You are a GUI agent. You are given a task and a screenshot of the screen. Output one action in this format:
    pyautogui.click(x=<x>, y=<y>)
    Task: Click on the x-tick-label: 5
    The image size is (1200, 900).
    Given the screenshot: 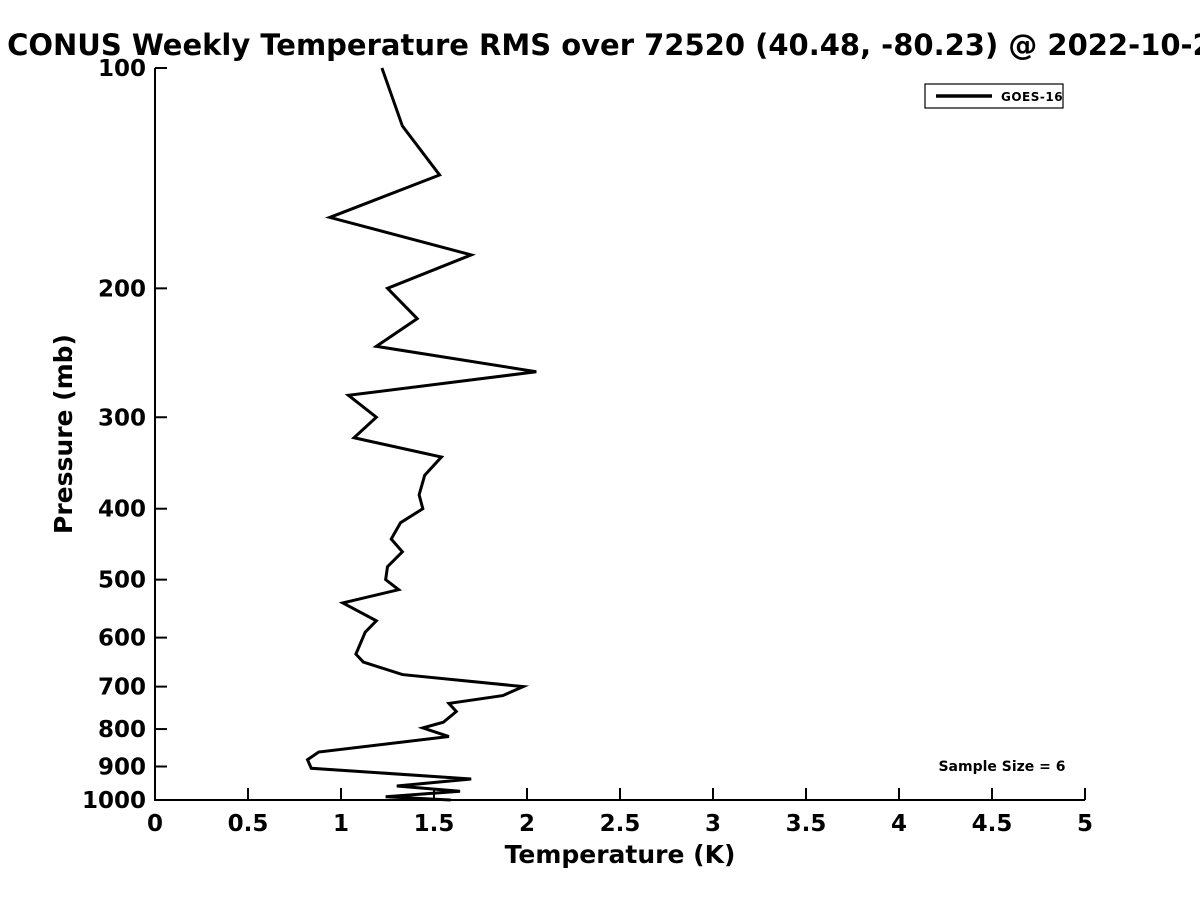 What is the action you would take?
    pyautogui.click(x=1085, y=824)
    